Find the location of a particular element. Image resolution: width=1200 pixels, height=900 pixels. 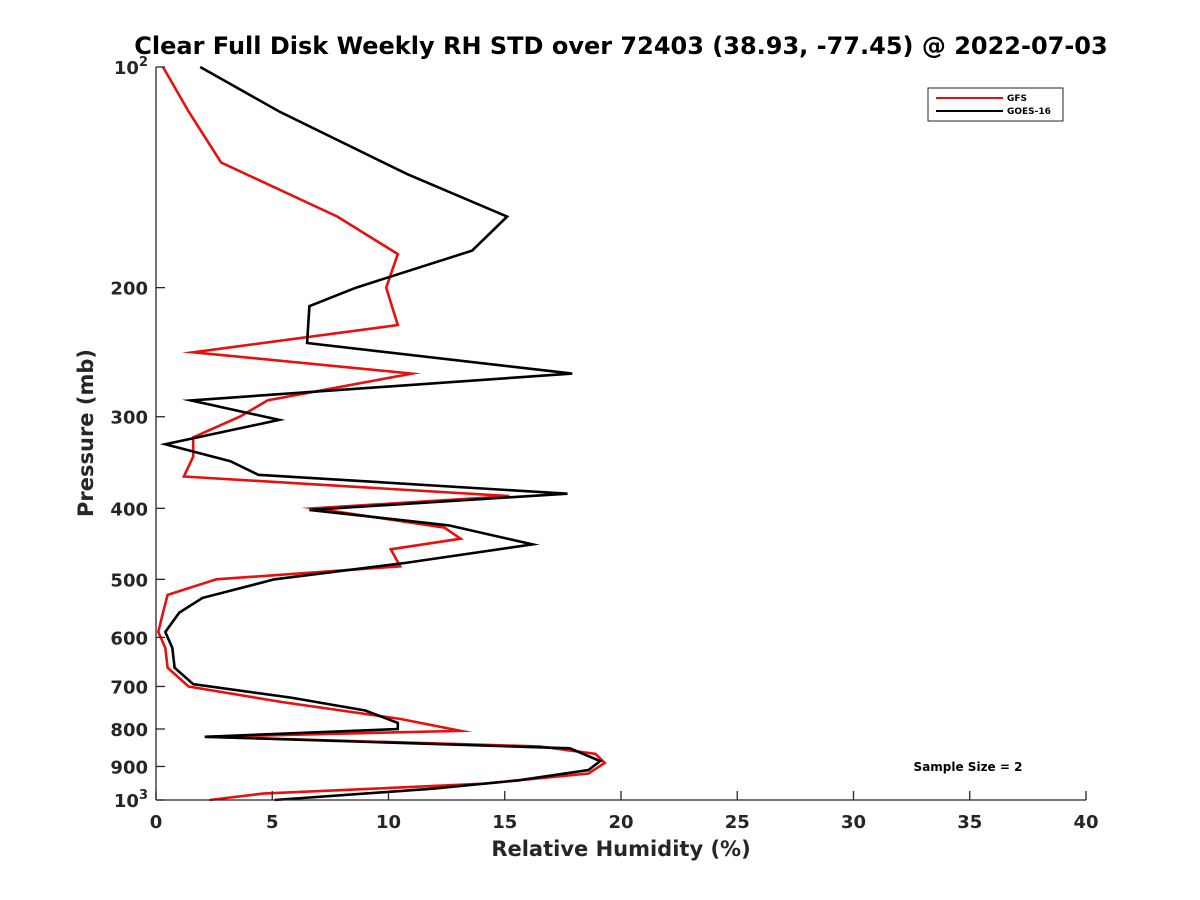

y-tick-label: 900 is located at coordinates (129, 767).